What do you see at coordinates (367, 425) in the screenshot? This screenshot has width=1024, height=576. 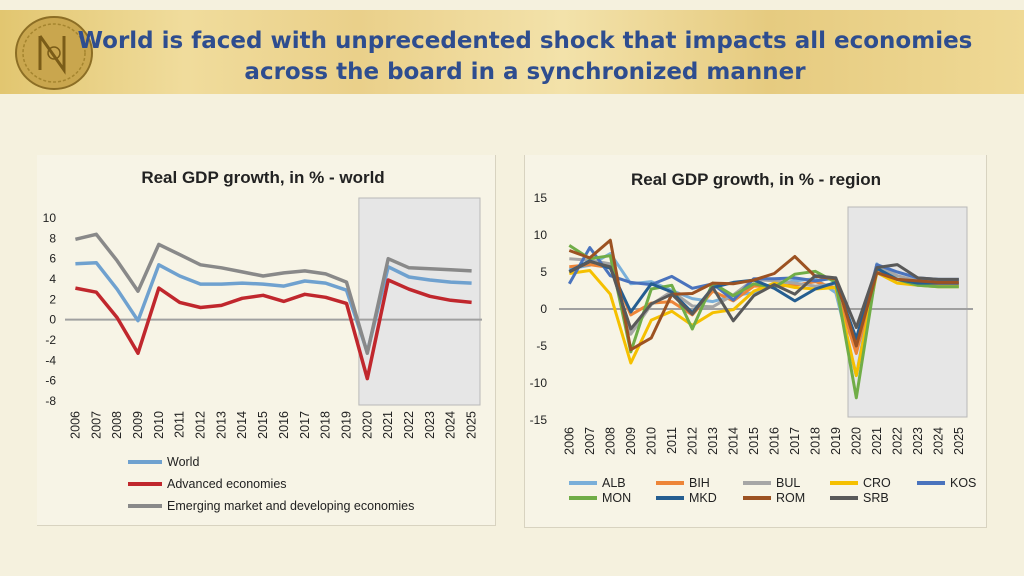 I see `world-xtick-label: 2020` at bounding box center [367, 425].